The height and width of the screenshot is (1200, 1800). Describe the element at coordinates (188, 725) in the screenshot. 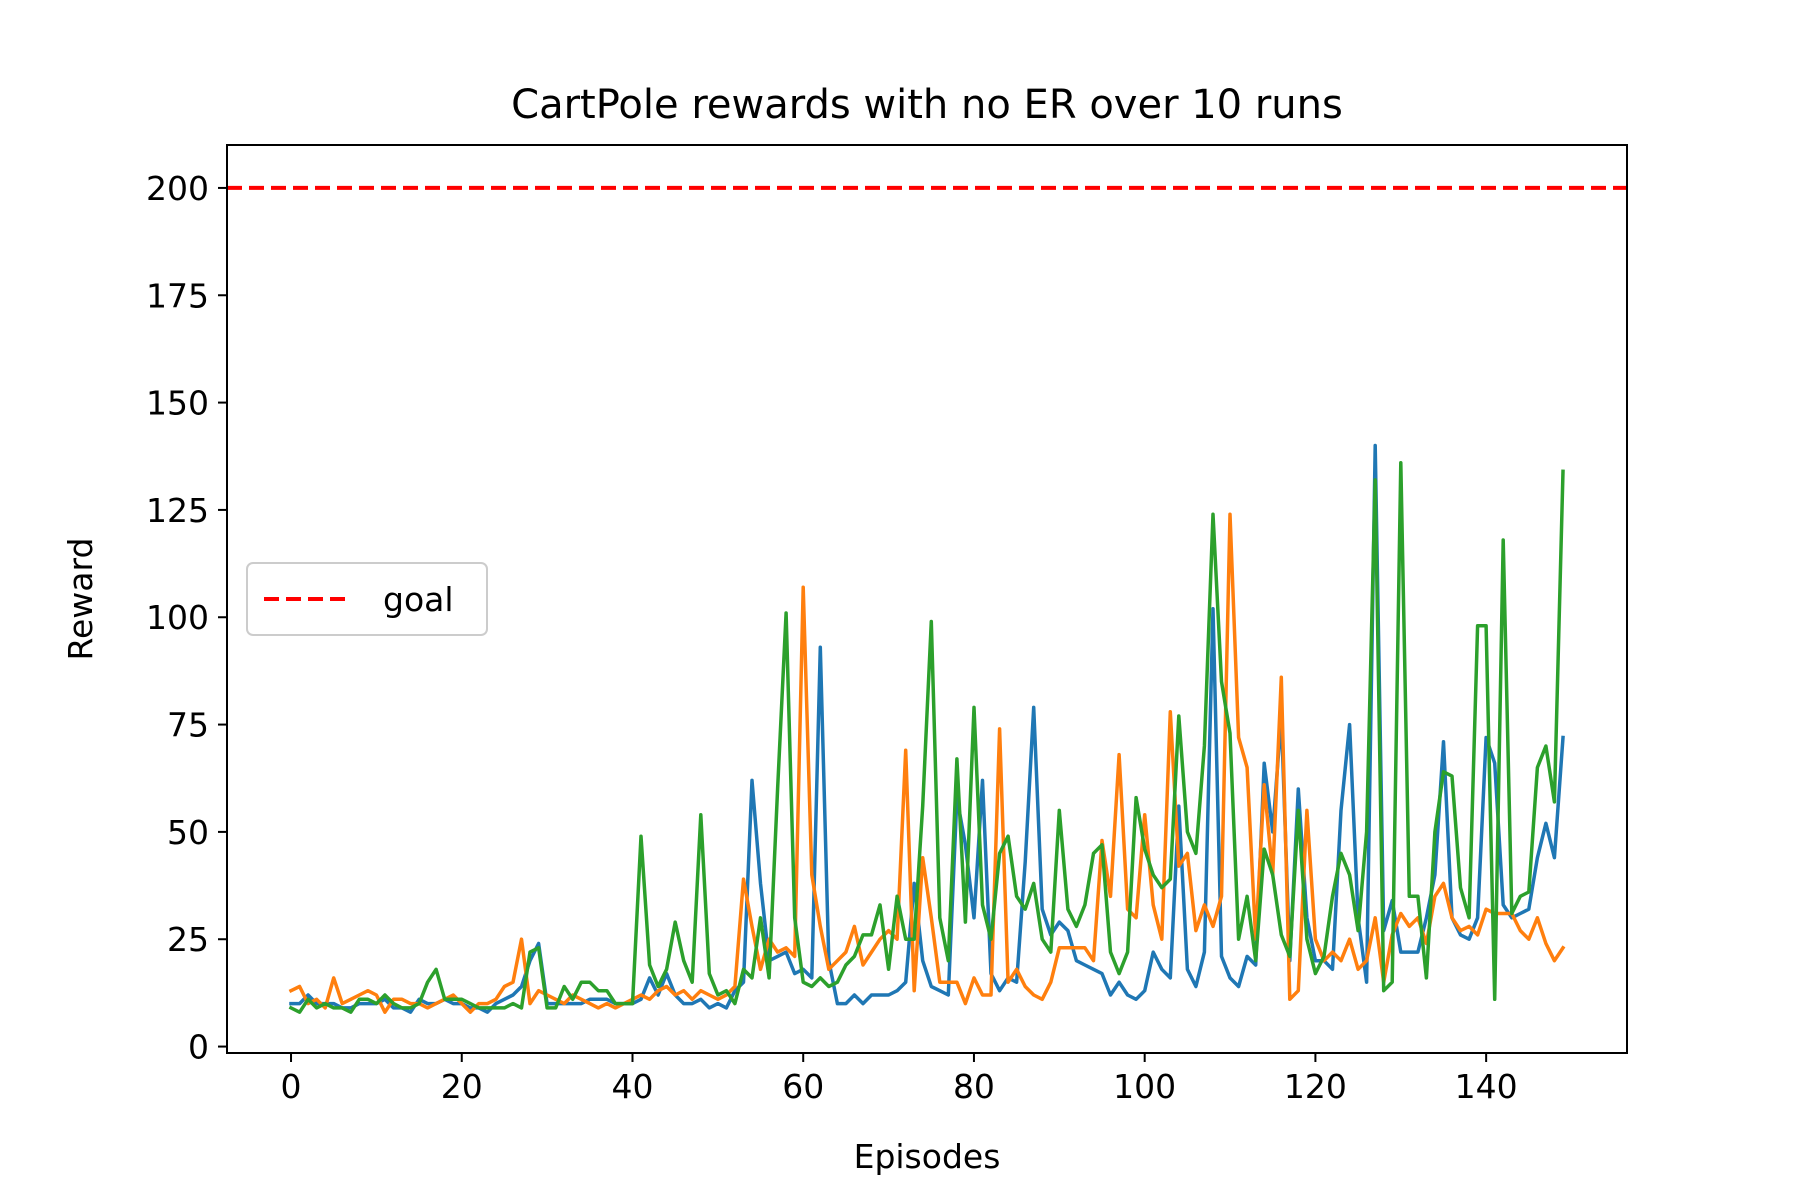

I see `y-tick-label: 75` at that location.